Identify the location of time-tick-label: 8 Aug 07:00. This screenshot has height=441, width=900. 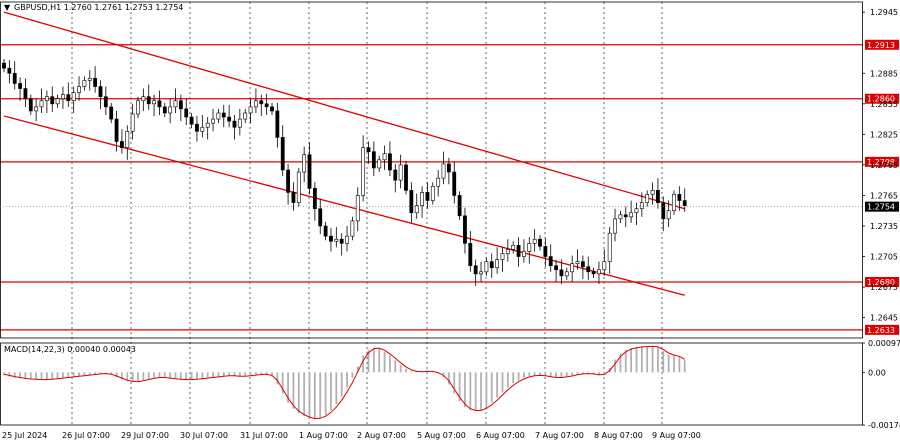
(618, 435).